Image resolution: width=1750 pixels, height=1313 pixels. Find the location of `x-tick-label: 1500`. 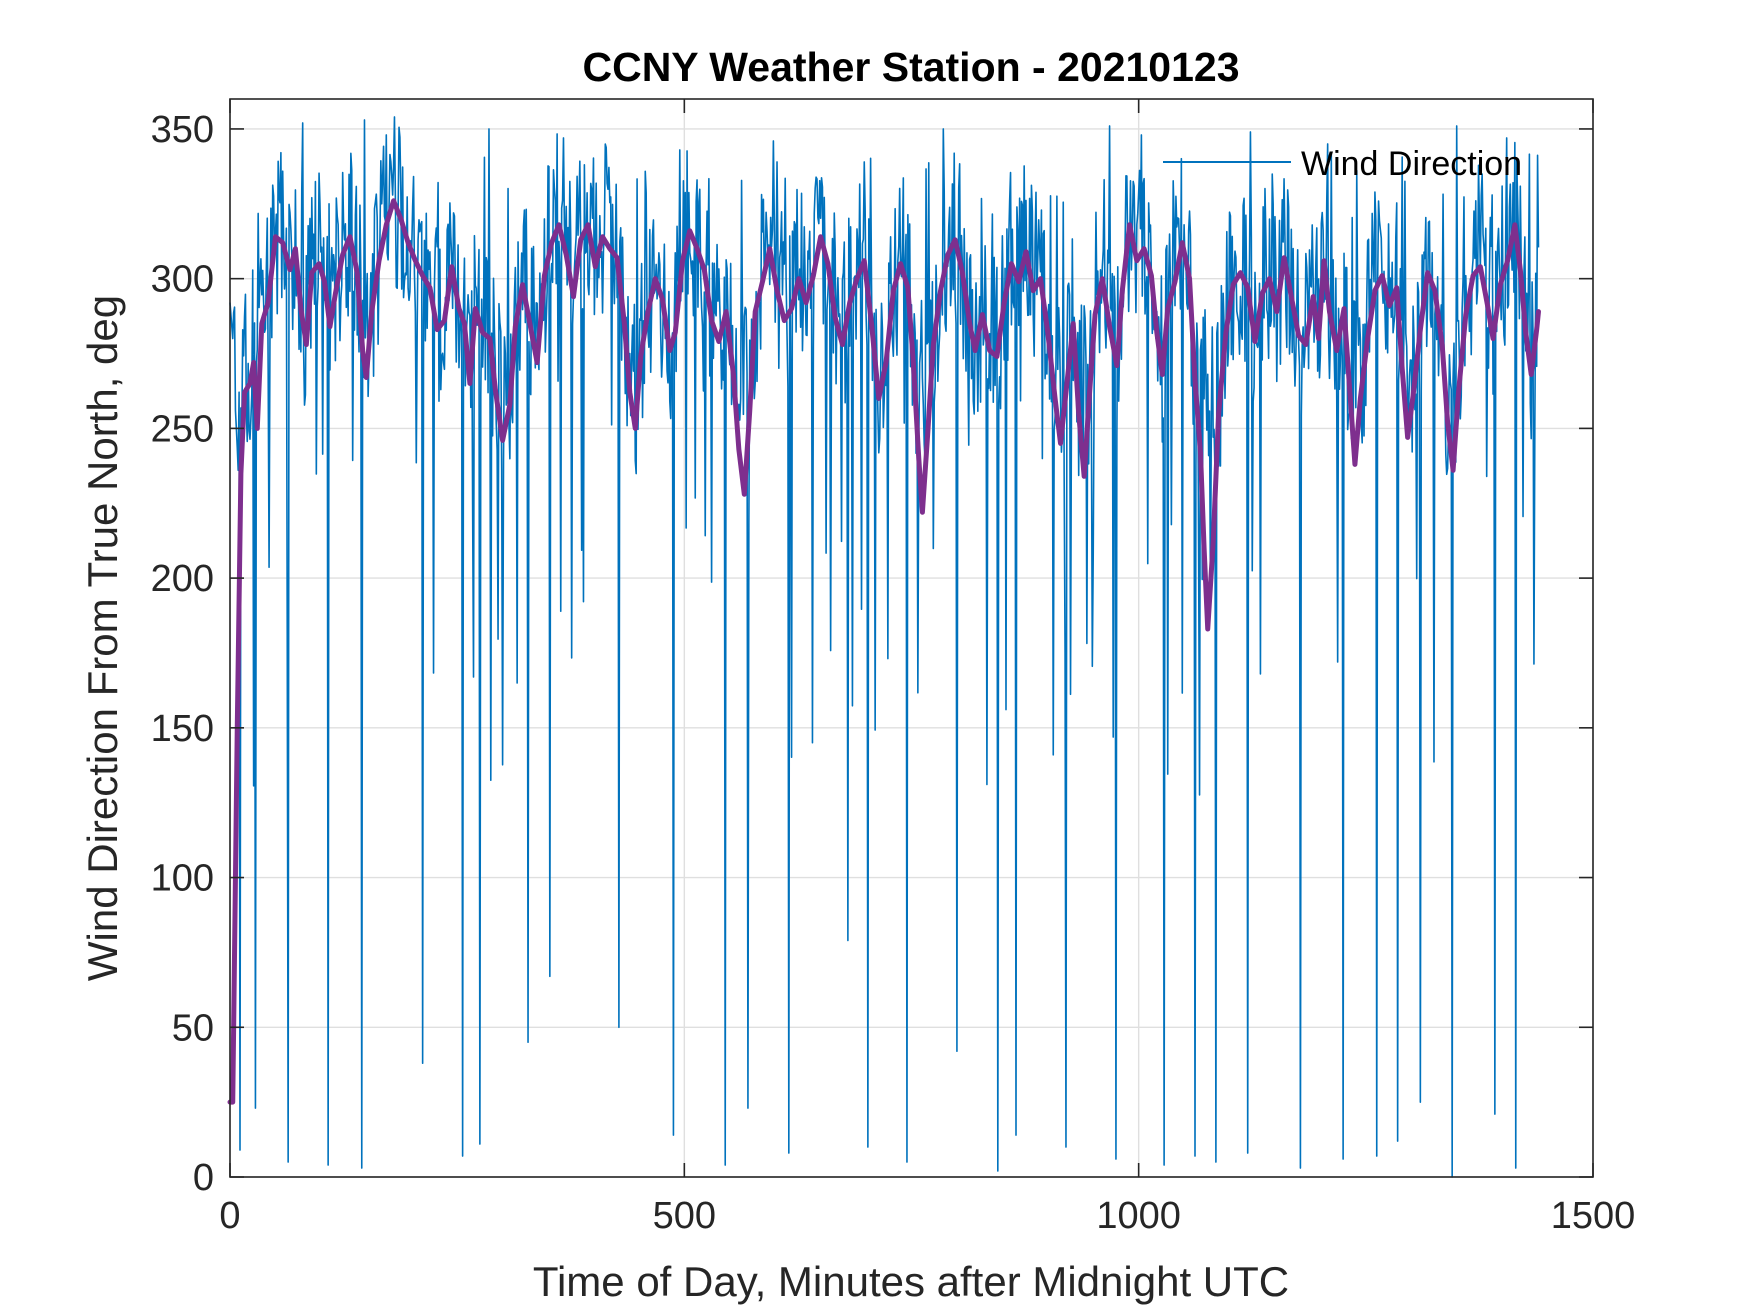

x-tick-label: 1500 is located at coordinates (1593, 1216).